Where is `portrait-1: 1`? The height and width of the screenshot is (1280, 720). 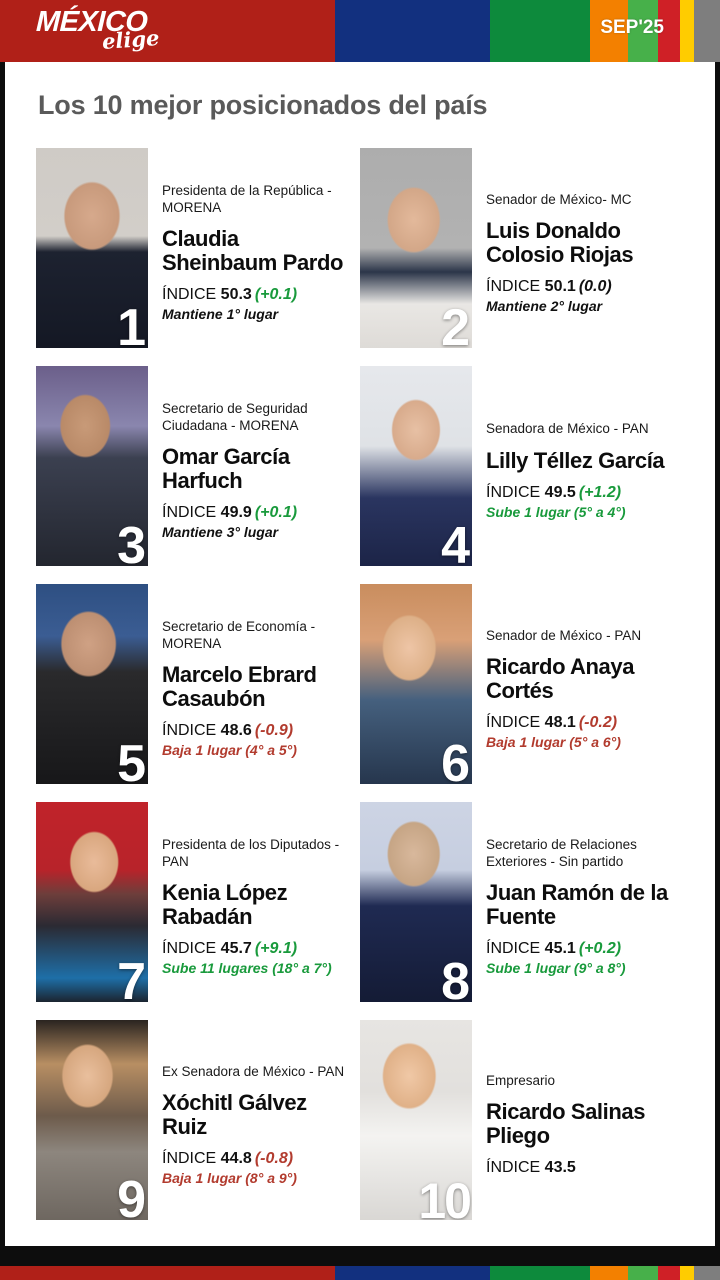 portrait-1: 1 is located at coordinates (92, 248).